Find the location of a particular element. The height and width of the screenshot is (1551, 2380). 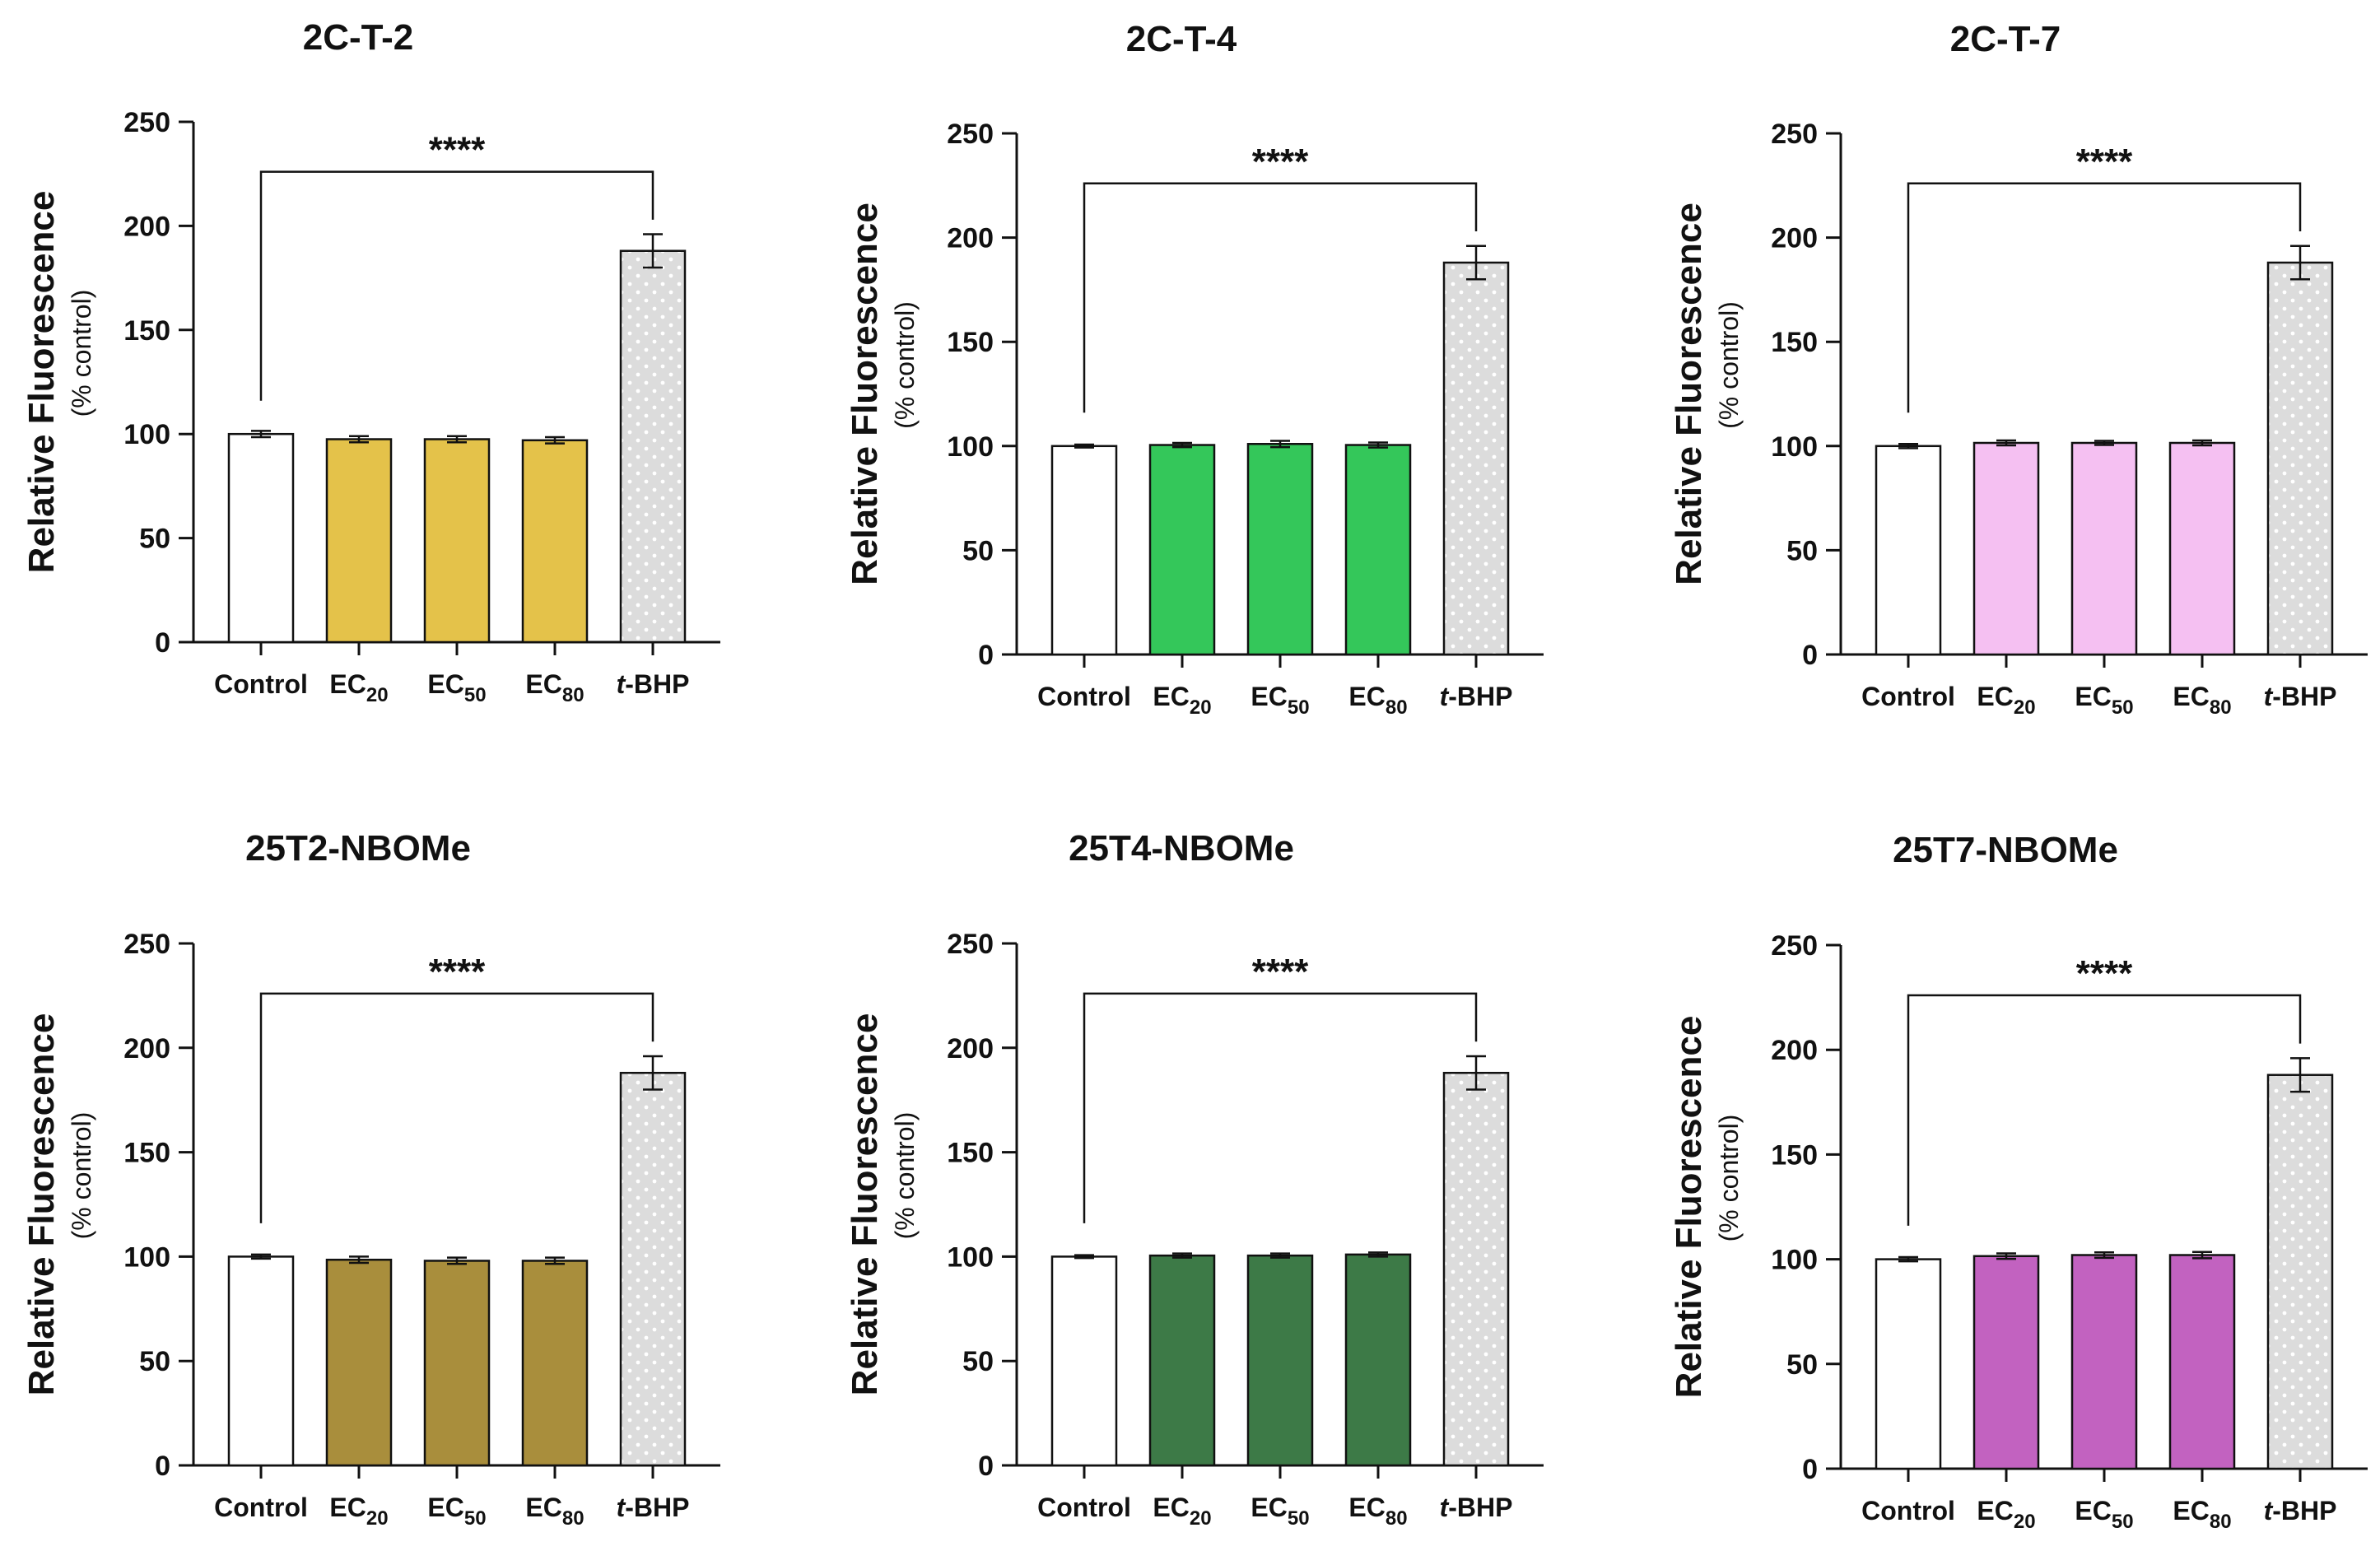

chart-title: 25T4-NBOMe is located at coordinates (1181, 849).